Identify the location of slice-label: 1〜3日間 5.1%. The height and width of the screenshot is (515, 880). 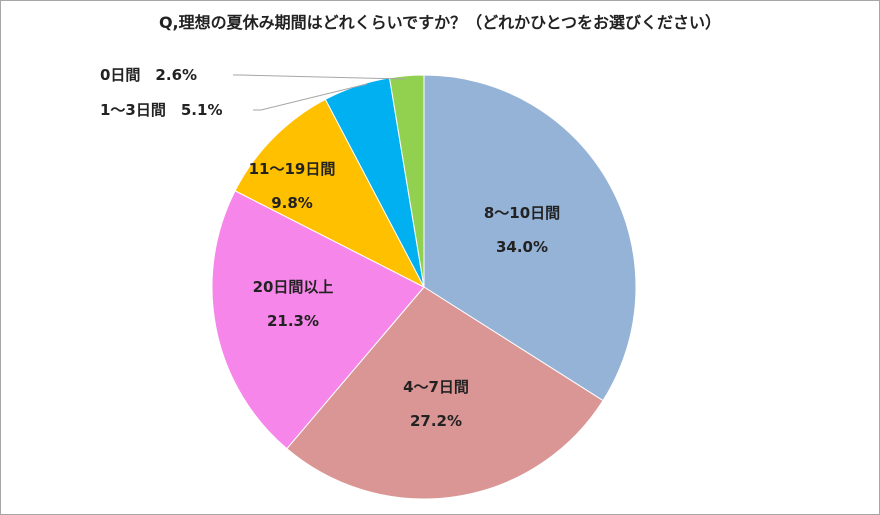
(161, 110).